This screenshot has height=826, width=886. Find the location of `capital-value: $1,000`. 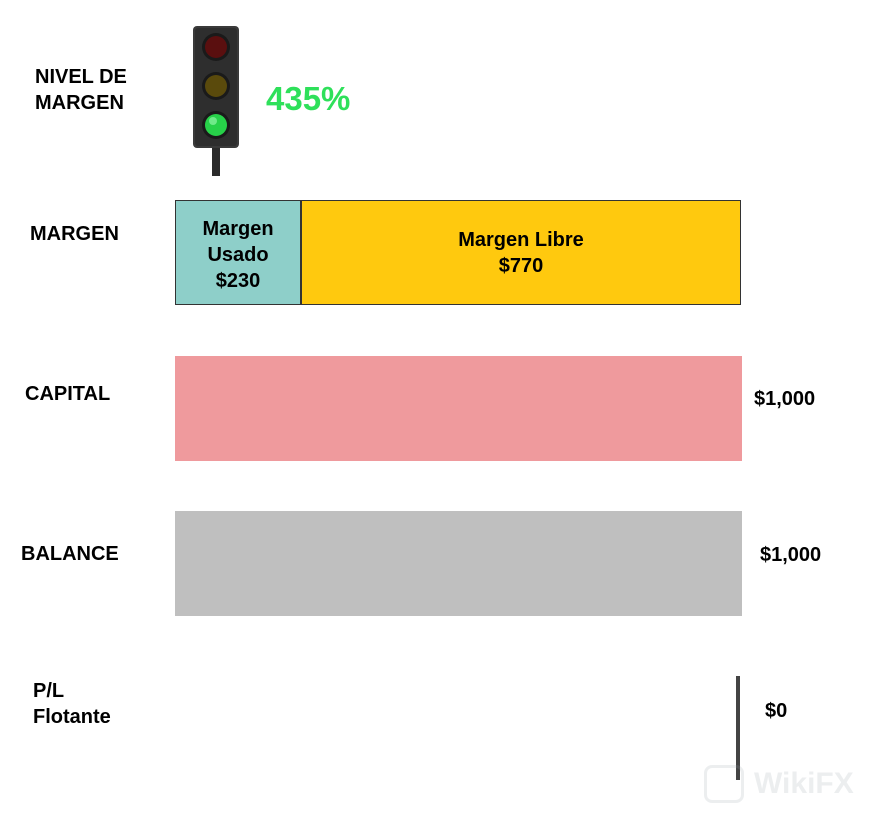

capital-value: $1,000 is located at coordinates (785, 399).